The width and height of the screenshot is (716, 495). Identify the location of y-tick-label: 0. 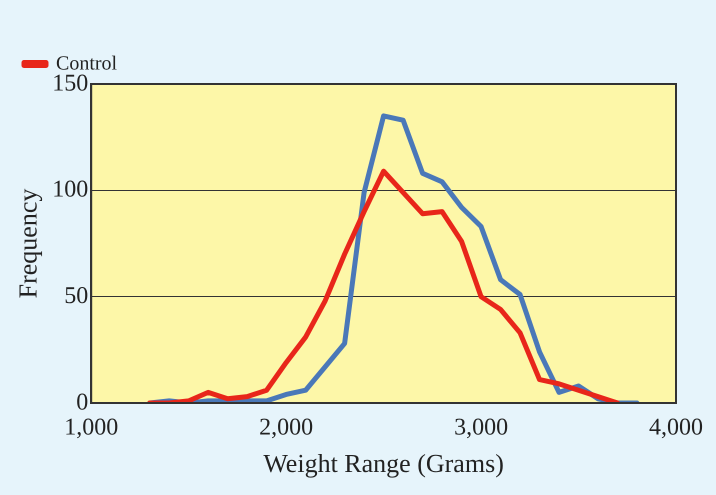
(82, 402).